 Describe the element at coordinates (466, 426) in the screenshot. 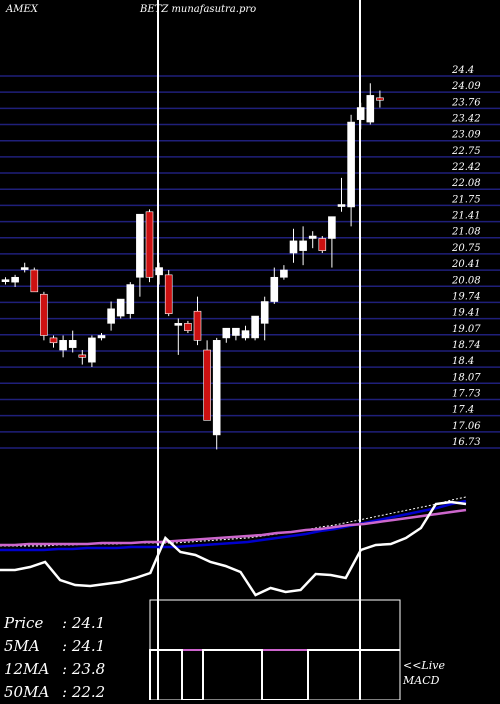

I see `price-tick-label: 17.06` at that location.